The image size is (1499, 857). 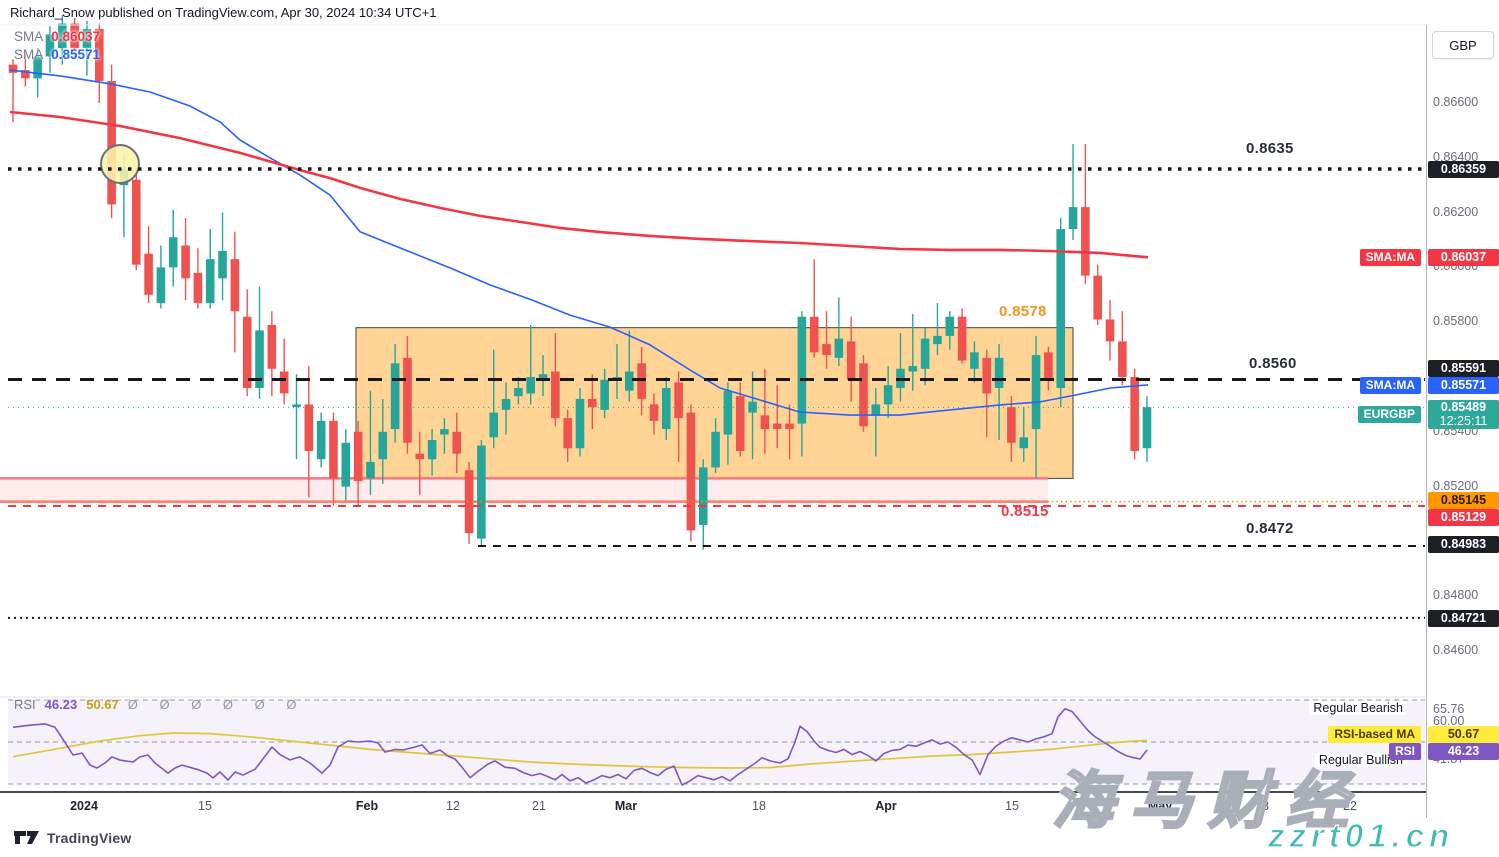 What do you see at coordinates (1456, 650) in the screenshot?
I see `price-tick: 0.84600` at bounding box center [1456, 650].